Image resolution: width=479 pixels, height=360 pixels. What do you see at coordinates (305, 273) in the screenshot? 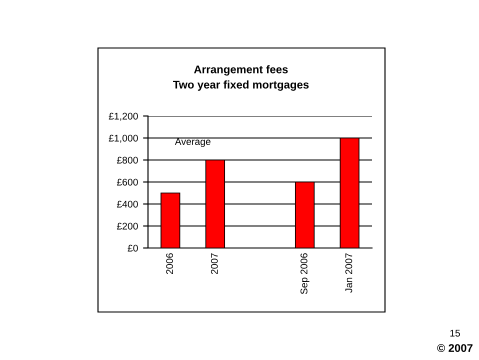
I see `x-tick-label: Sep 2006` at bounding box center [305, 273].